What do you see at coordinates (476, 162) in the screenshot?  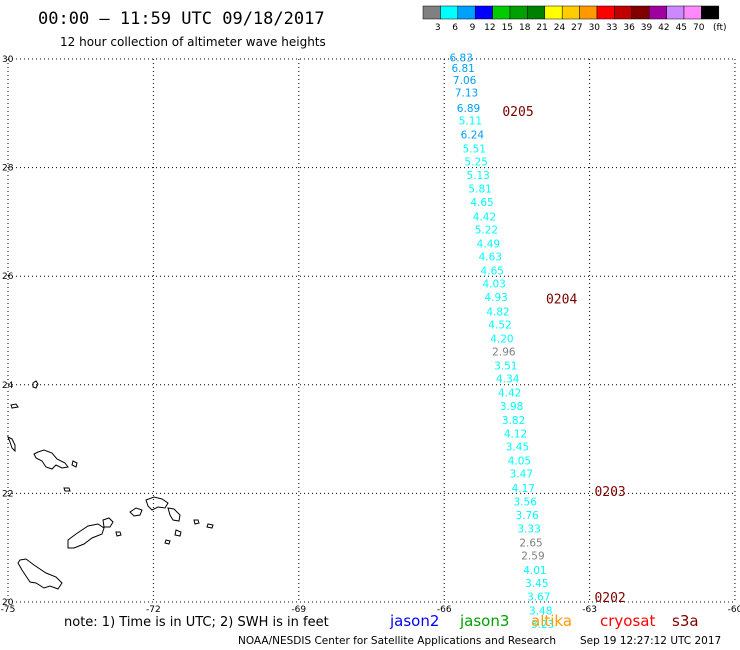 I see `swh-value: 5.25` at bounding box center [476, 162].